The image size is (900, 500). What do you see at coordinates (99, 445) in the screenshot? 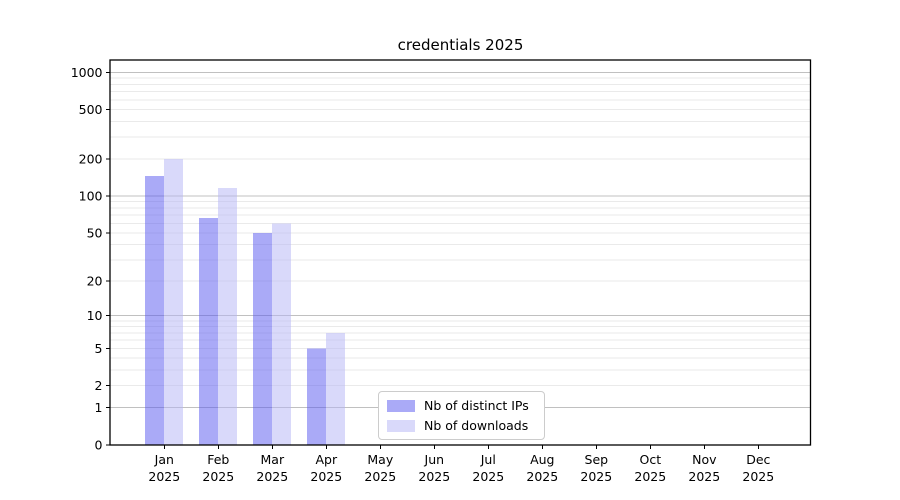
I see `y-tick-label-0: 0` at bounding box center [99, 445].